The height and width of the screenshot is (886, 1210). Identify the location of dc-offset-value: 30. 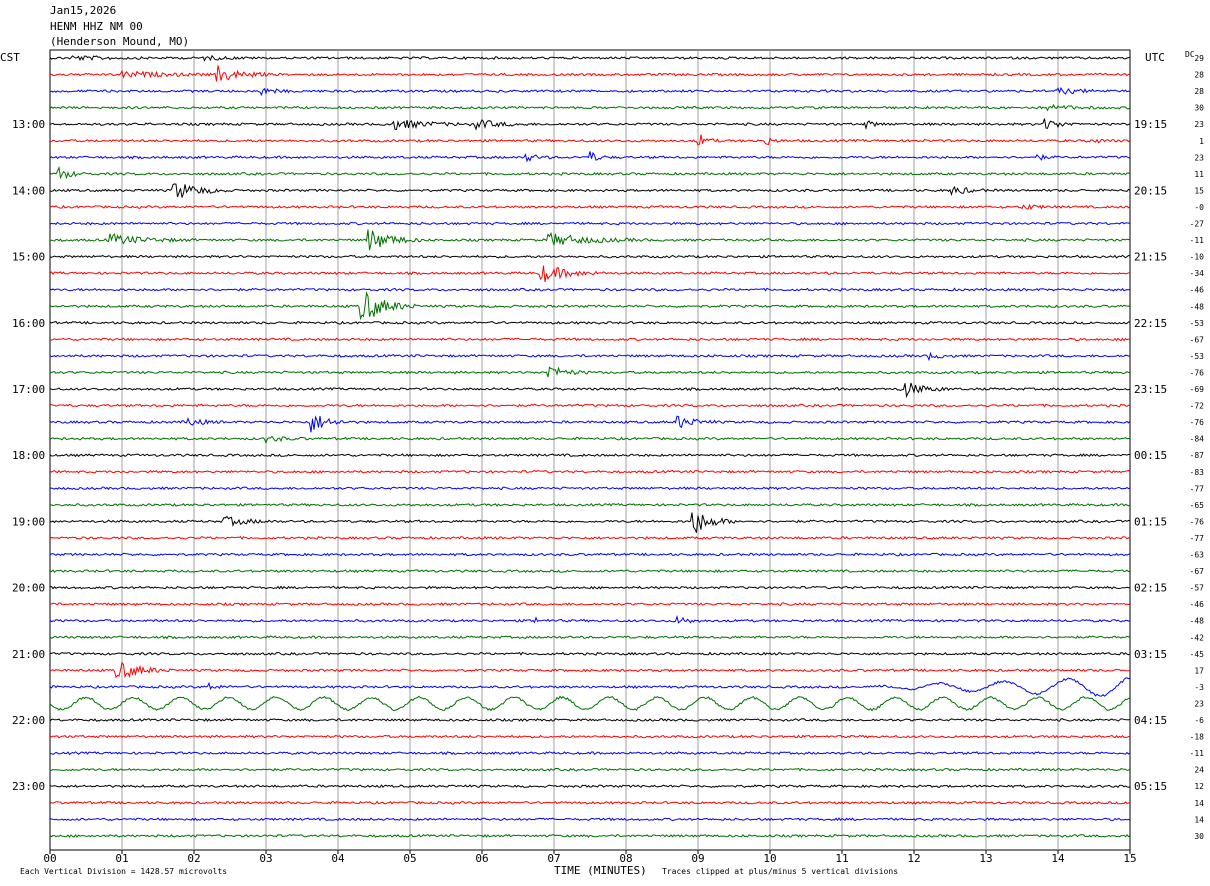
(1199, 108).